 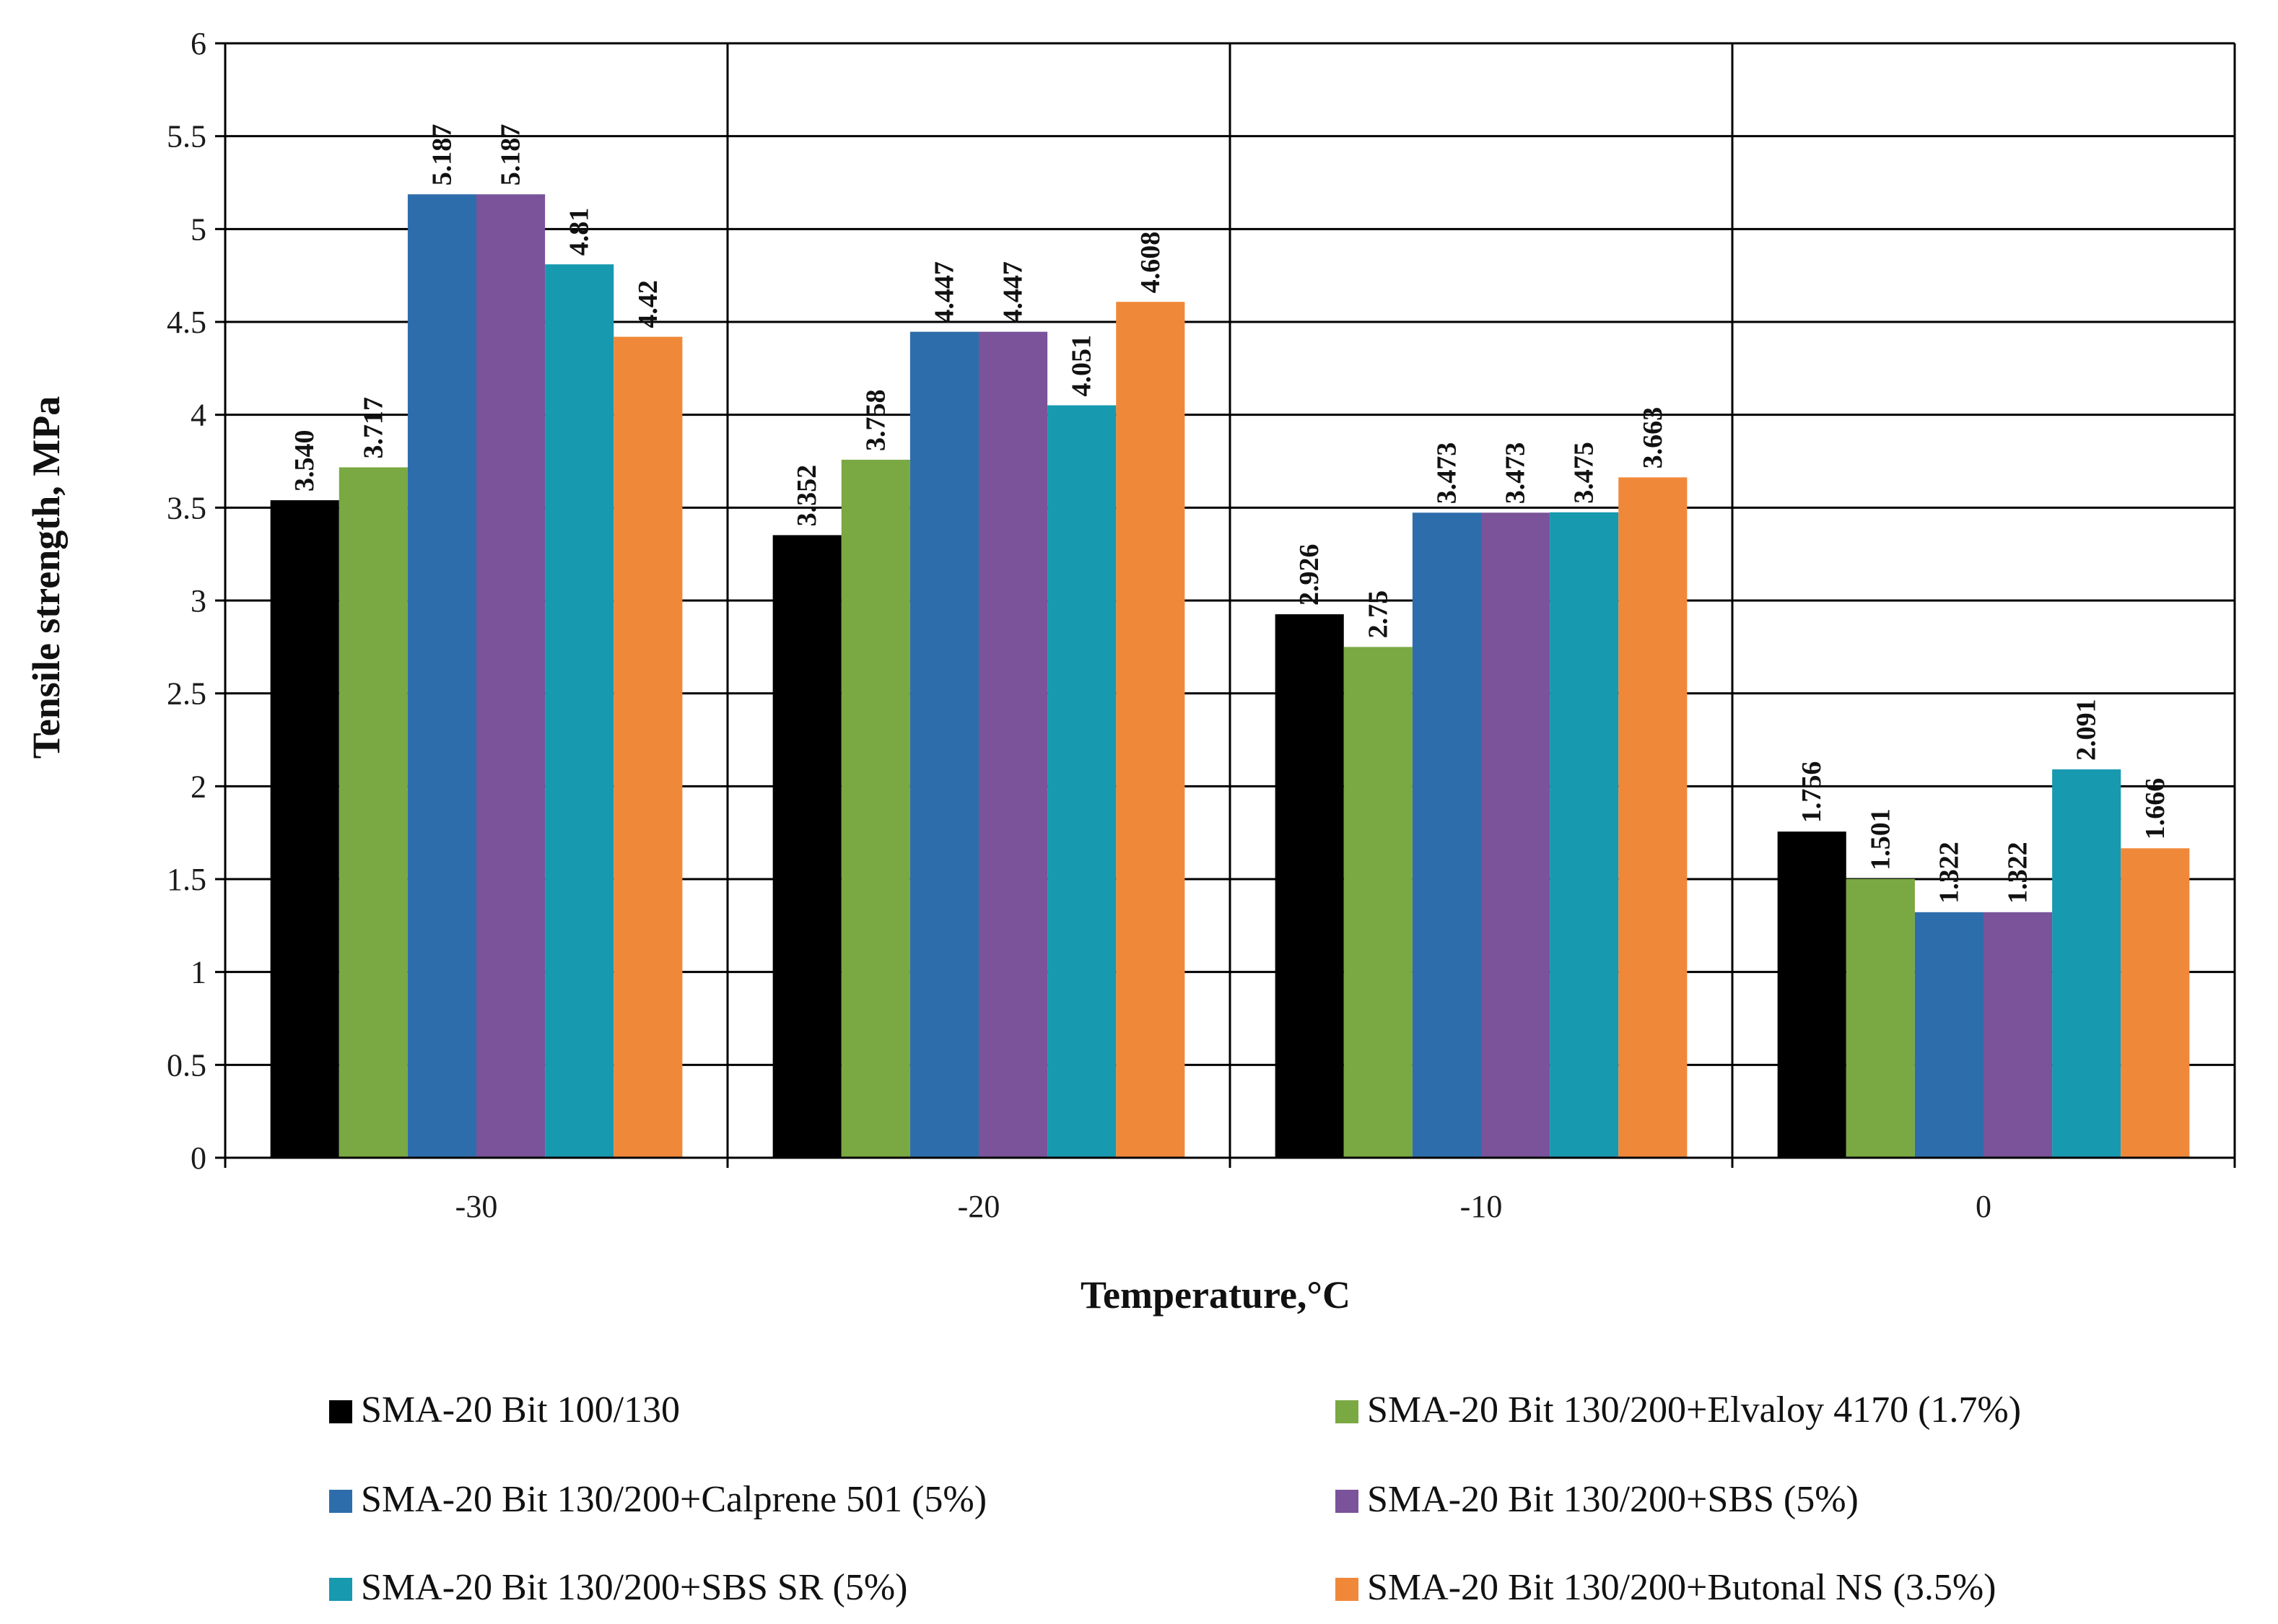 What do you see at coordinates (520, 1410) in the screenshot?
I see `legend-entry-label: SMA-20 Bit 100/130` at bounding box center [520, 1410].